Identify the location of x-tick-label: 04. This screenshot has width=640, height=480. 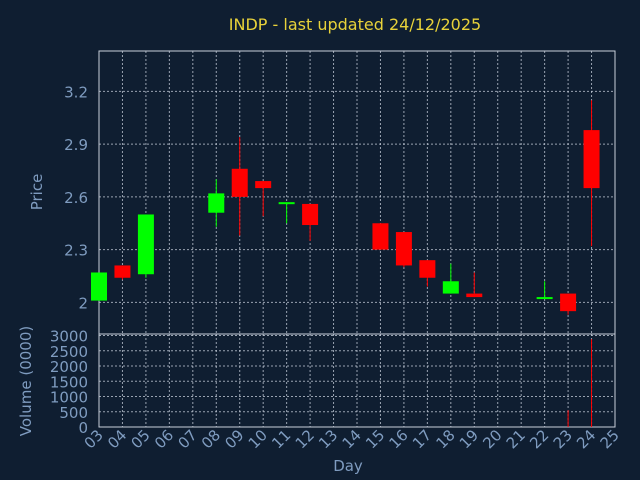
(117, 439).